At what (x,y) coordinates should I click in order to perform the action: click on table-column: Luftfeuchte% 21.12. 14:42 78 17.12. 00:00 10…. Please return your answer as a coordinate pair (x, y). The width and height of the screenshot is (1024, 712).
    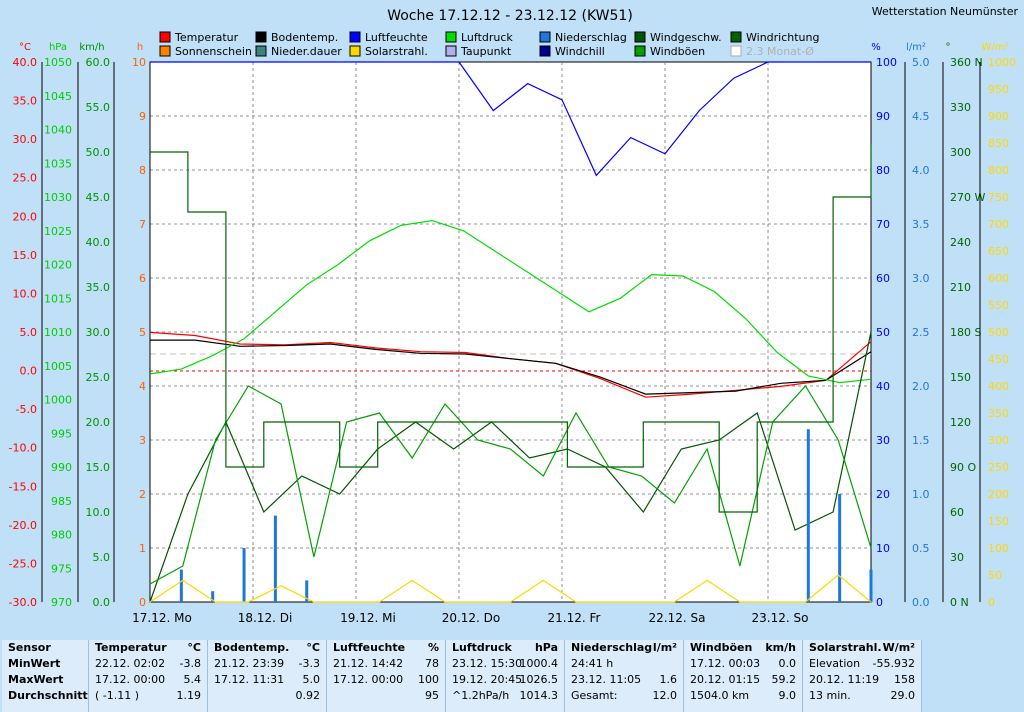
    Looking at the image, I should click on (386, 676).